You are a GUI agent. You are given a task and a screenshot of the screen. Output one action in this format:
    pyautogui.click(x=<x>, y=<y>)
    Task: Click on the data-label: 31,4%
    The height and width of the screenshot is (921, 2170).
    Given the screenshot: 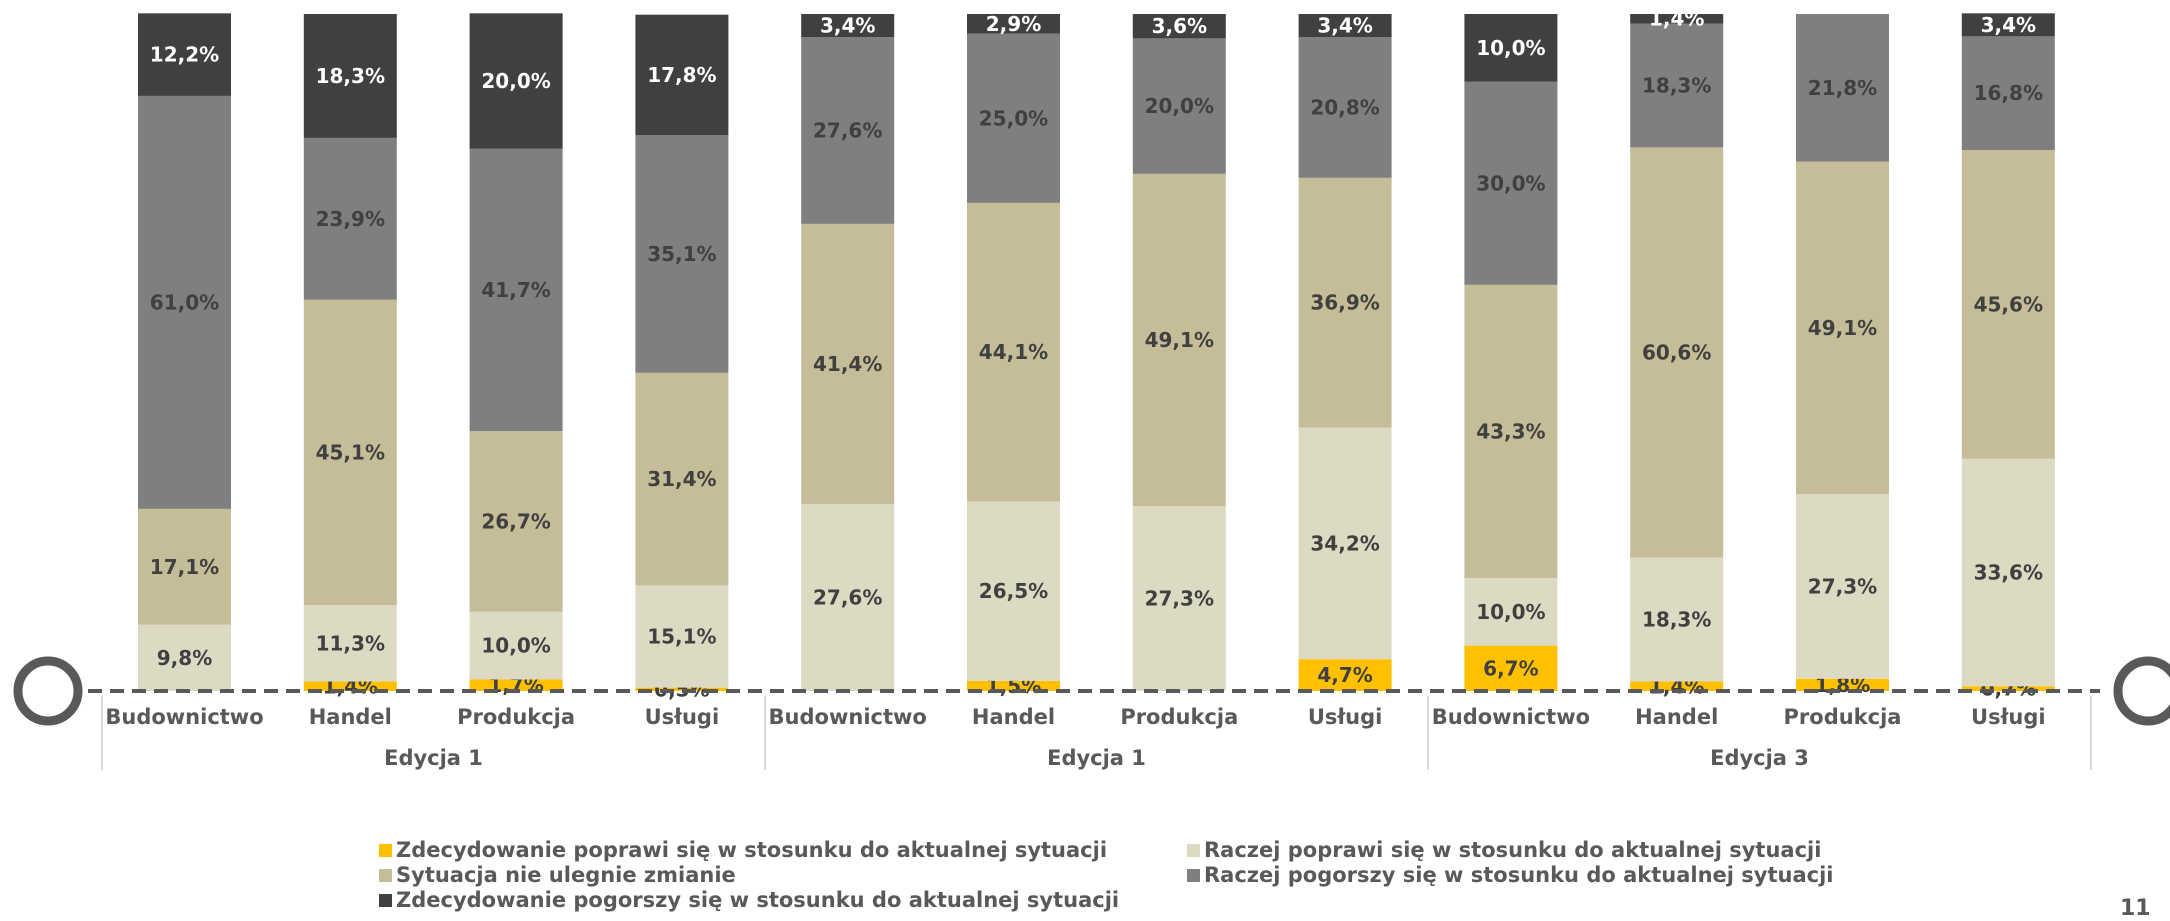 What is the action you would take?
    pyautogui.click(x=681, y=479)
    